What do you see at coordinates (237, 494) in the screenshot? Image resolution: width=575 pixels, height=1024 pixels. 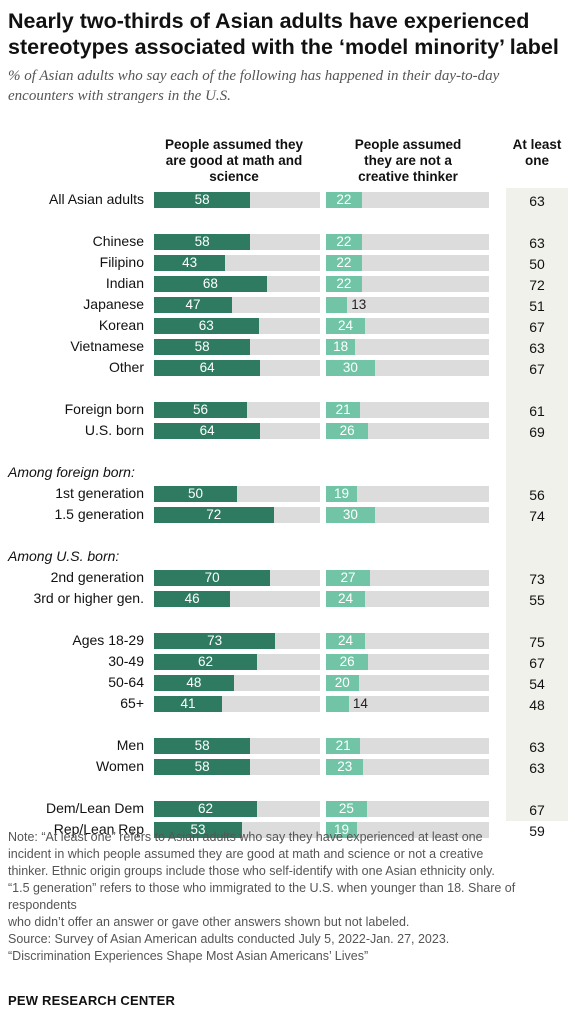 I see `math-track: 50` at bounding box center [237, 494].